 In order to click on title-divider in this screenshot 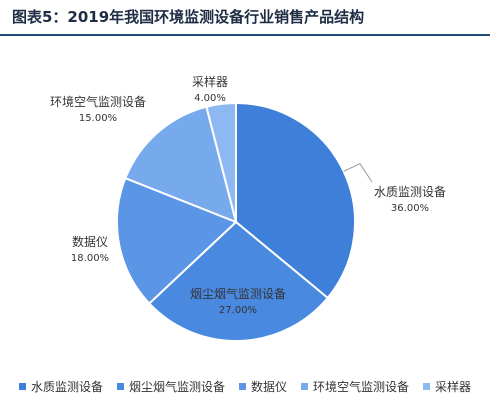, I will do `click(245, 35)`.